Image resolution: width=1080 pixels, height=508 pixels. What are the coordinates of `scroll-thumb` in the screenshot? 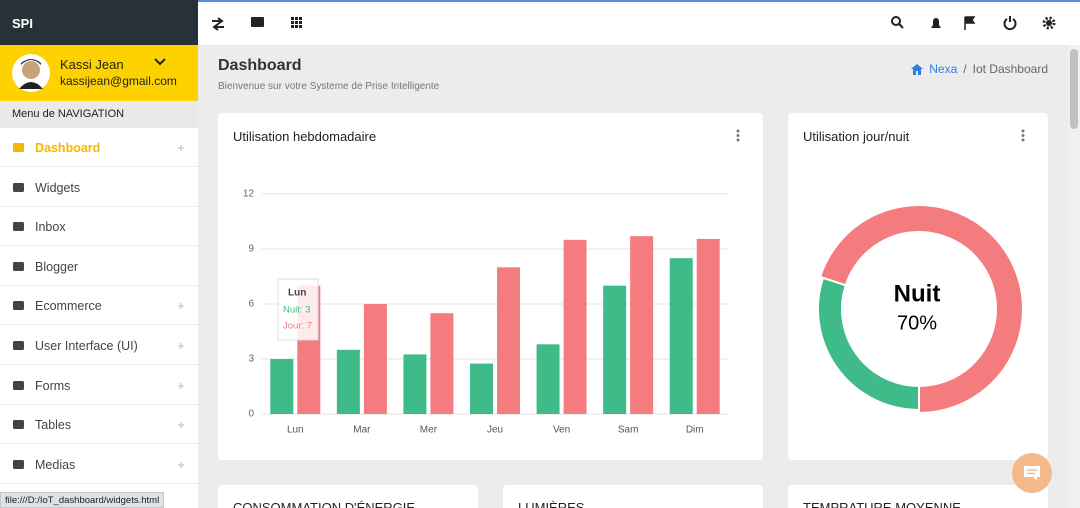 It's located at (1074, 89).